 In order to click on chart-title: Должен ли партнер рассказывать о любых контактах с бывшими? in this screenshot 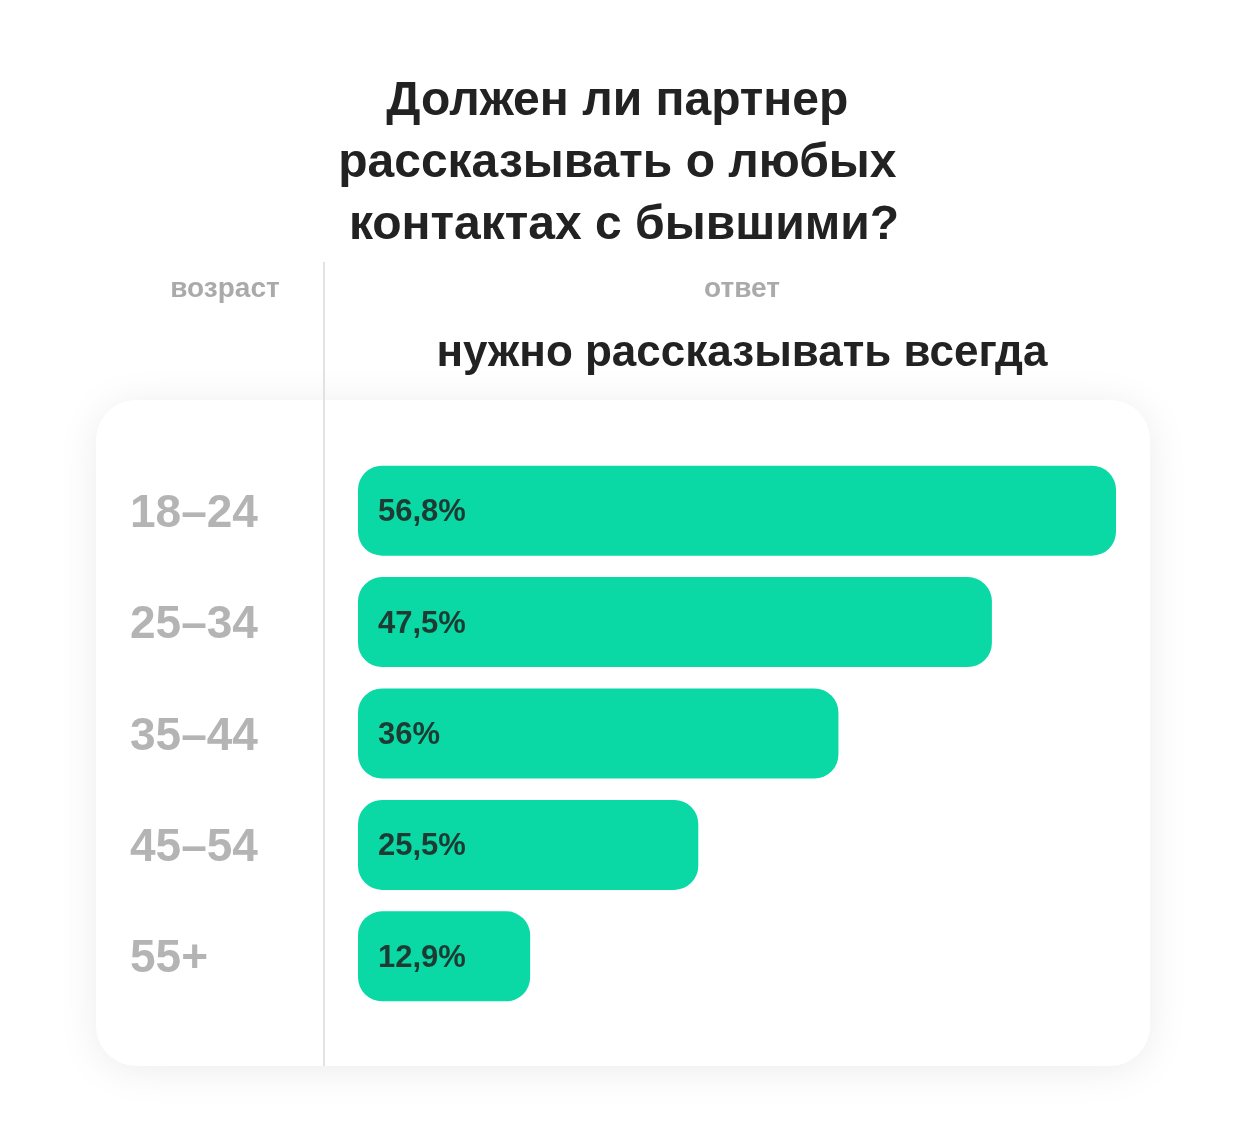, I will do `click(624, 160)`.